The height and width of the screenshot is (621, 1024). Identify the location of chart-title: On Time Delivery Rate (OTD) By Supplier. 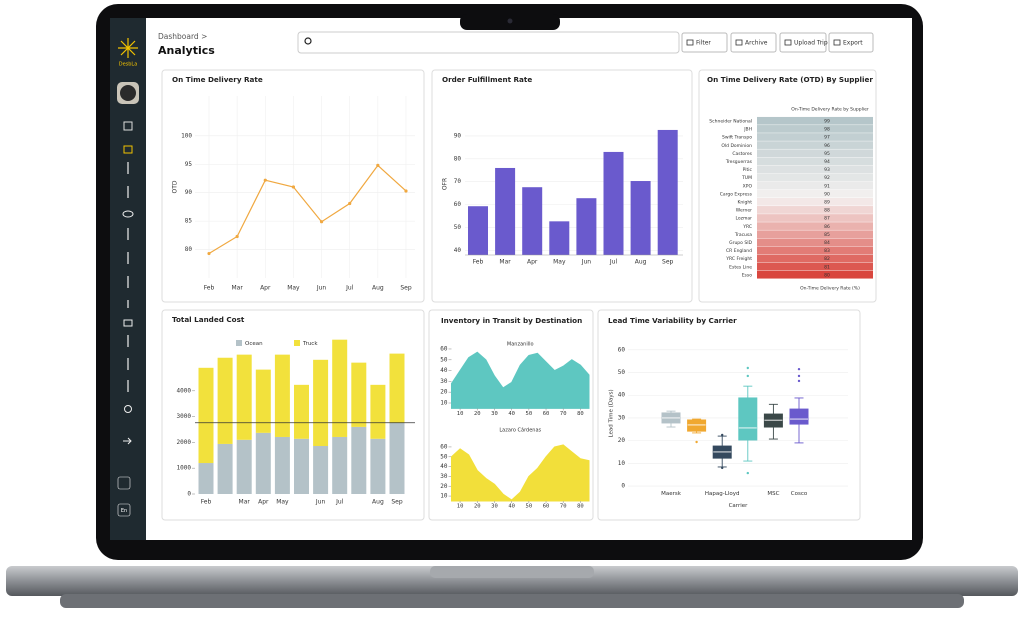
(790, 79).